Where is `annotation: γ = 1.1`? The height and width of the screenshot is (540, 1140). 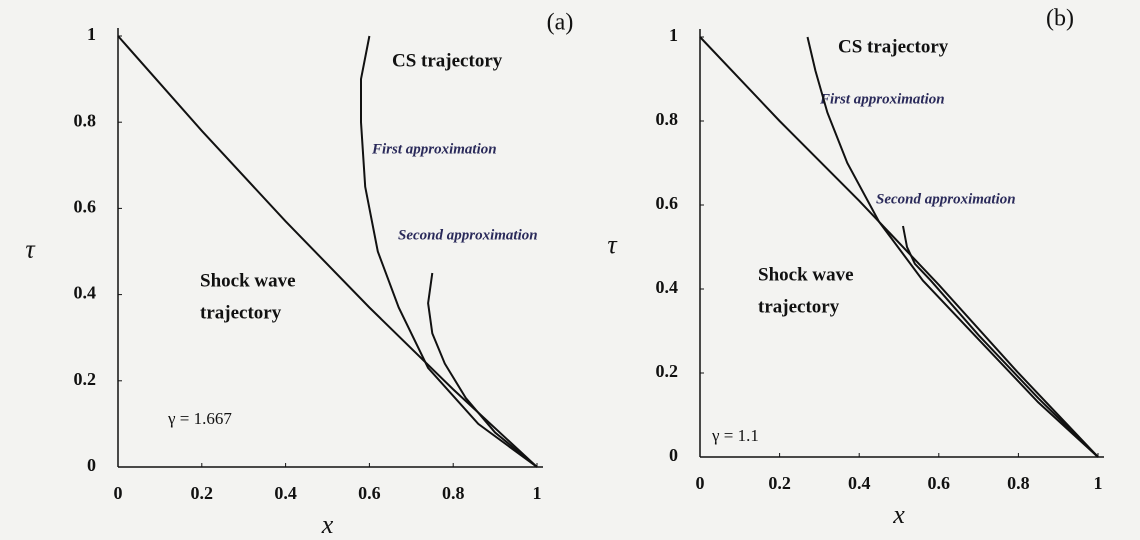 annotation: γ = 1.1 is located at coordinates (735, 435).